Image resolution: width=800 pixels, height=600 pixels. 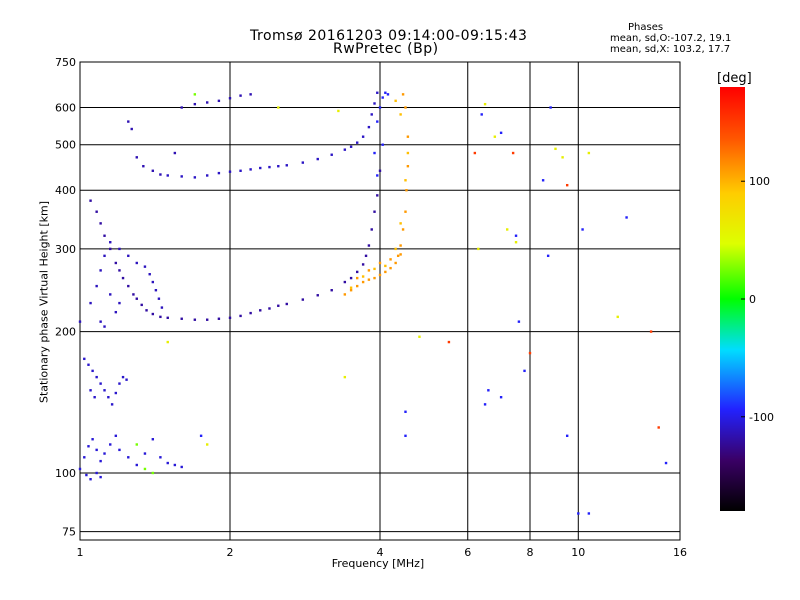 I want to click on x-tick-label: 2, so click(x=230, y=552).